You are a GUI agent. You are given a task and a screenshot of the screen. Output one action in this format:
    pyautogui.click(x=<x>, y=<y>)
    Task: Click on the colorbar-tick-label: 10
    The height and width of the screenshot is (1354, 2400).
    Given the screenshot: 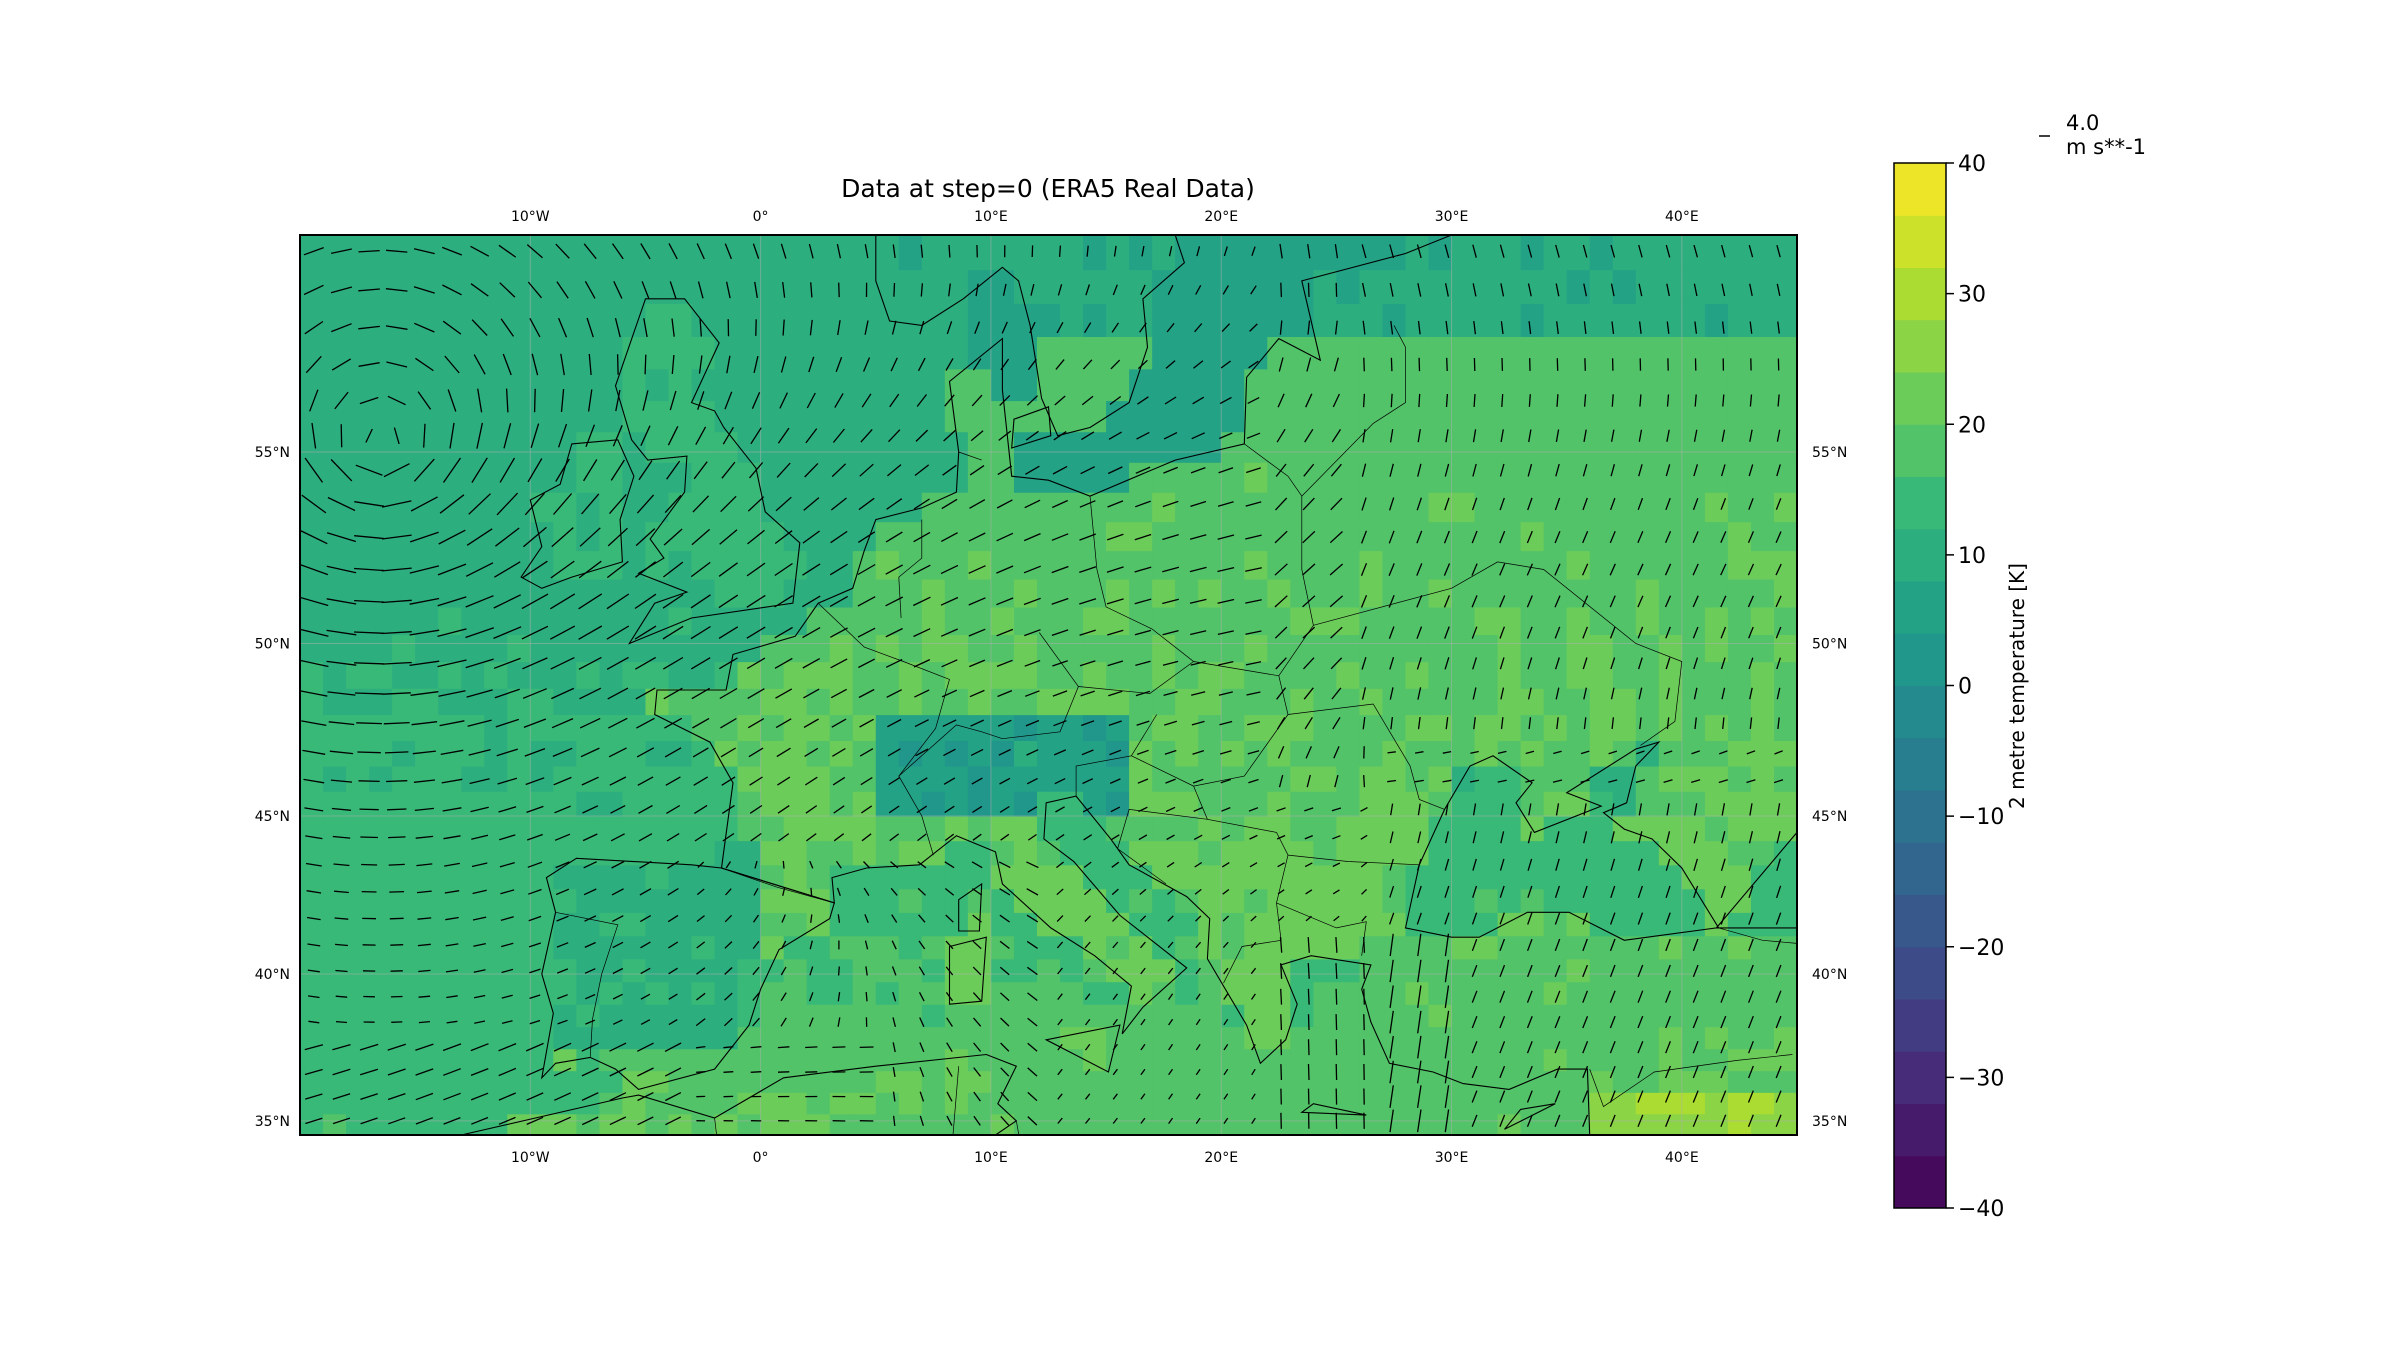 What is the action you would take?
    pyautogui.click(x=1972, y=556)
    